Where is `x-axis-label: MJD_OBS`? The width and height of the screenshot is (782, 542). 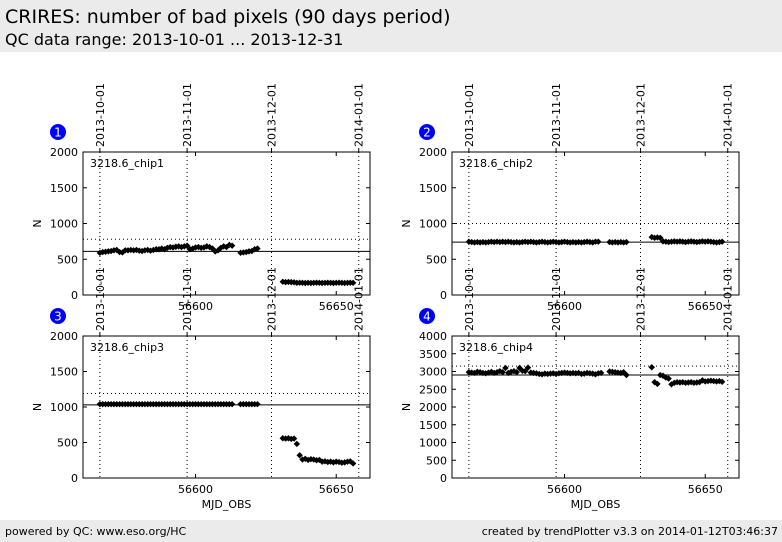 x-axis-label: MJD_OBS is located at coordinates (596, 504).